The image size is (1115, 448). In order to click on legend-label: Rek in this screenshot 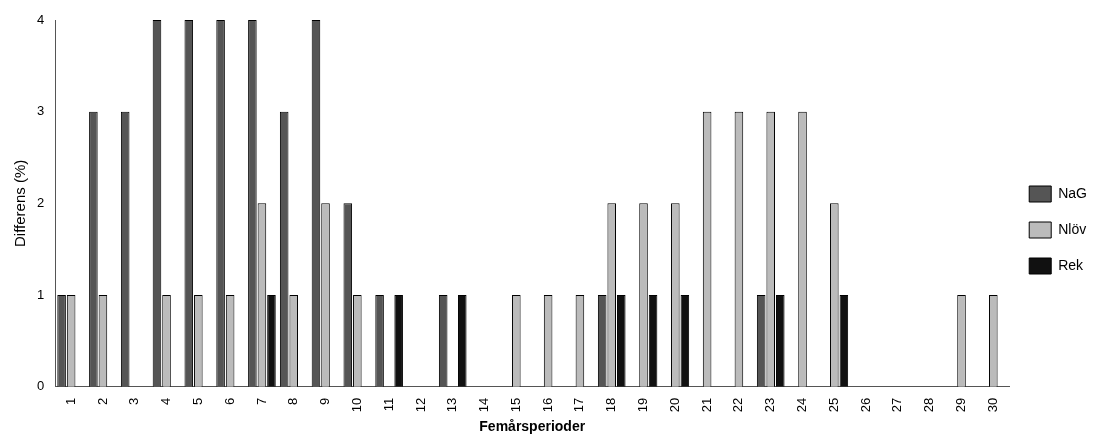, I will do `click(1071, 264)`.